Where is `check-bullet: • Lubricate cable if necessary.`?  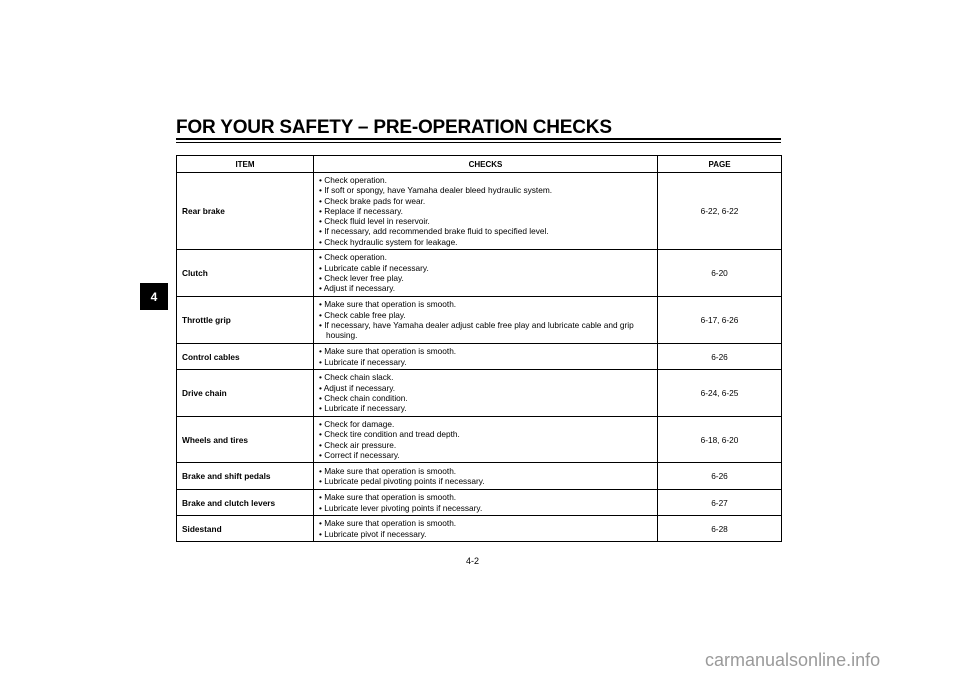
check-bullet: • Lubricate cable if necessary. is located at coordinates (374, 267).